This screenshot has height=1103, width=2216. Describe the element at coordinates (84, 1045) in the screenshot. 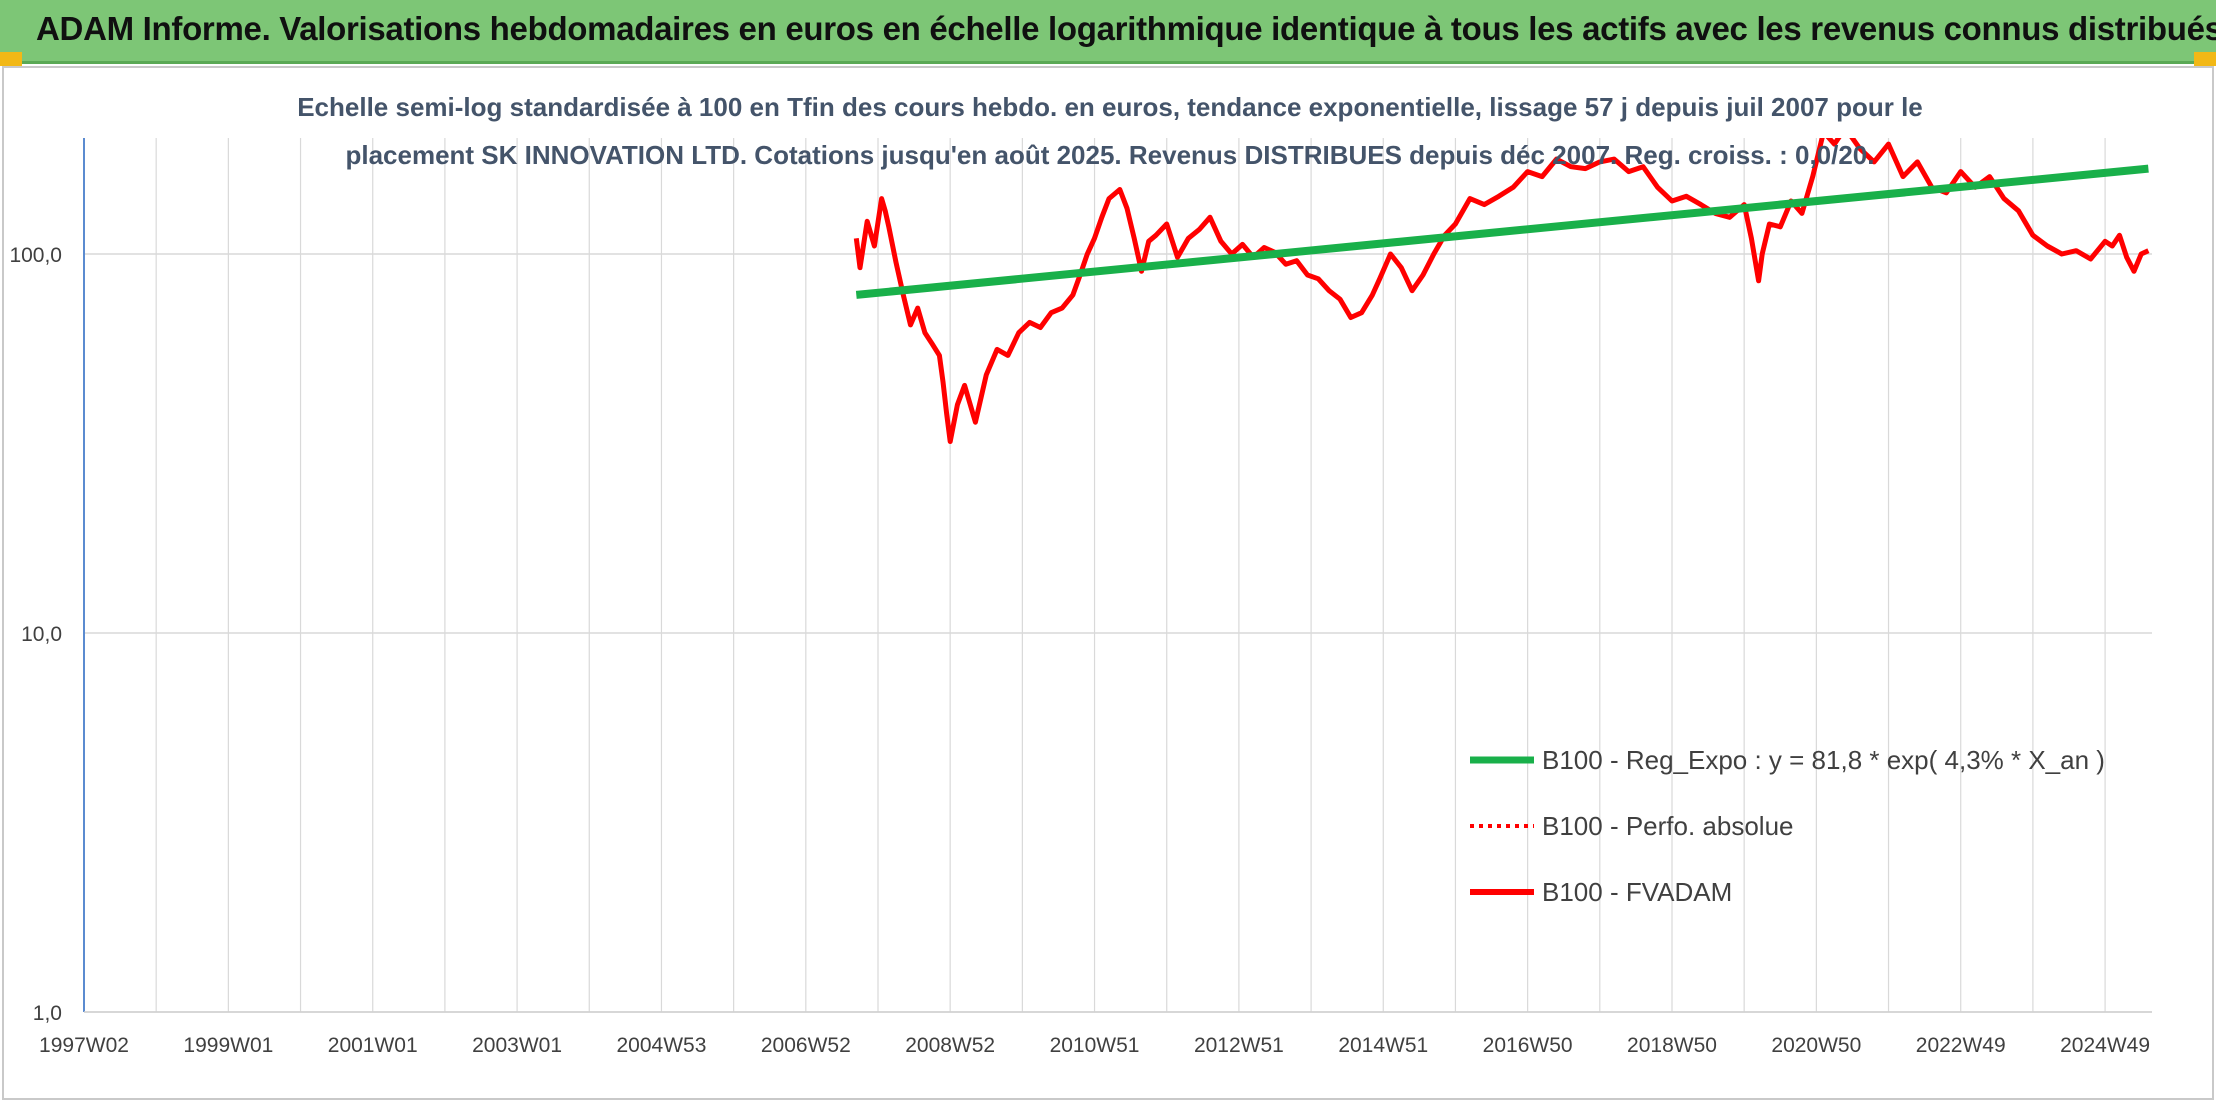

I see `x-tick-label: 1997W02` at that location.